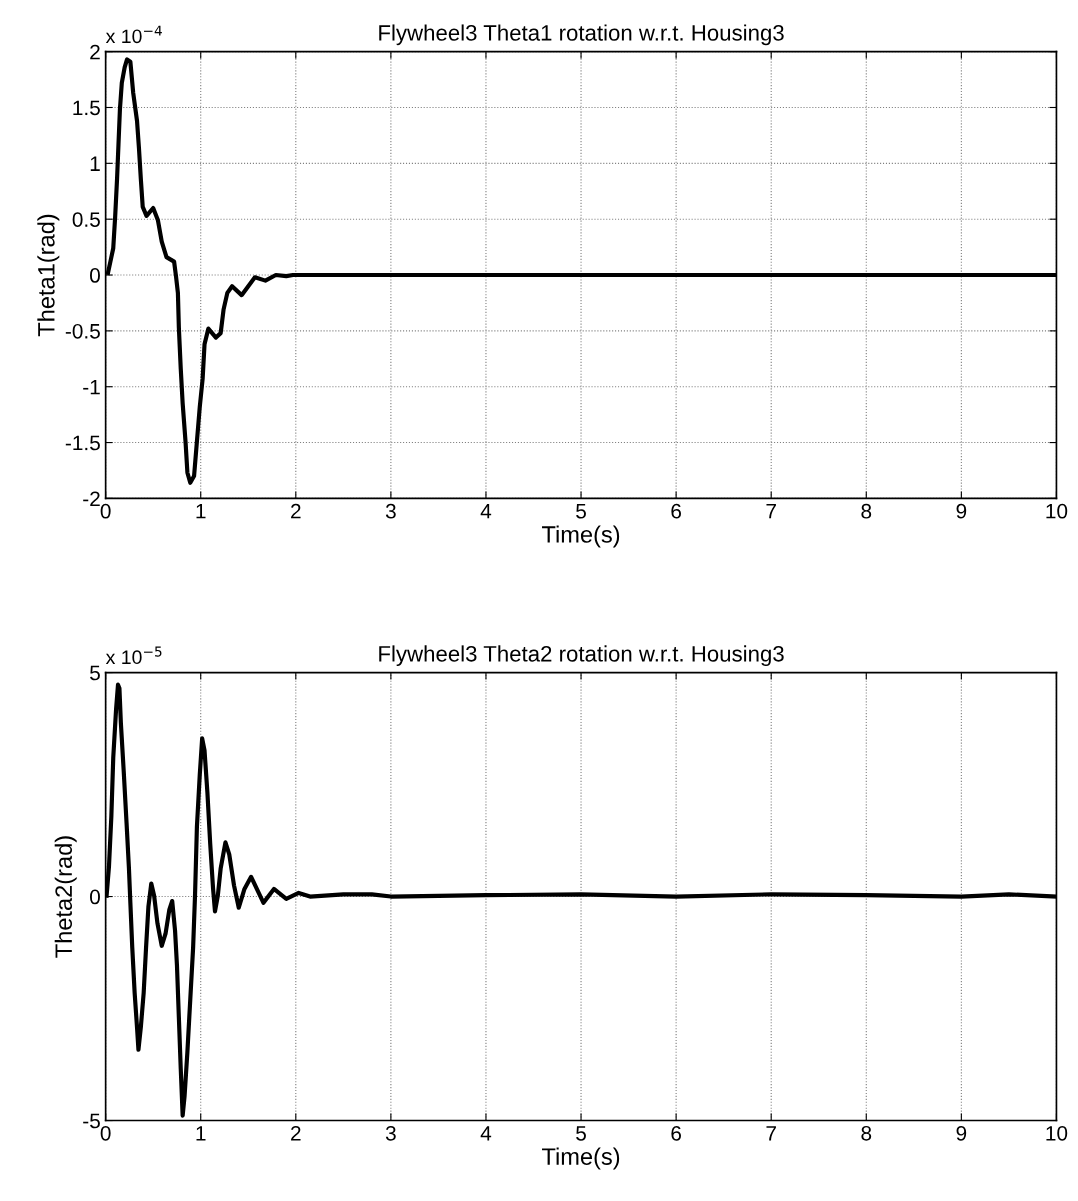 This screenshot has height=1201, width=1078. Describe the element at coordinates (581, 656) in the screenshot. I see `chart-title: Flywheel3 Theta2 rotation w.r.t. Housing3` at that location.